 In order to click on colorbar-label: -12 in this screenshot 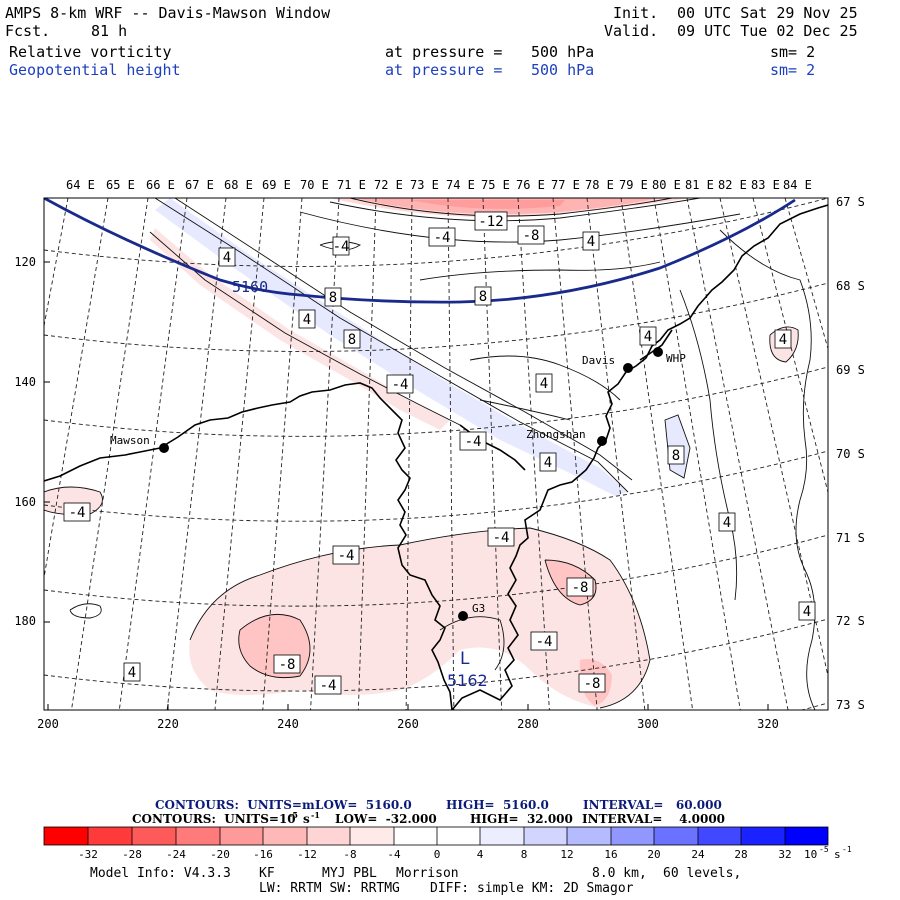, I will do `click(307, 854)`.